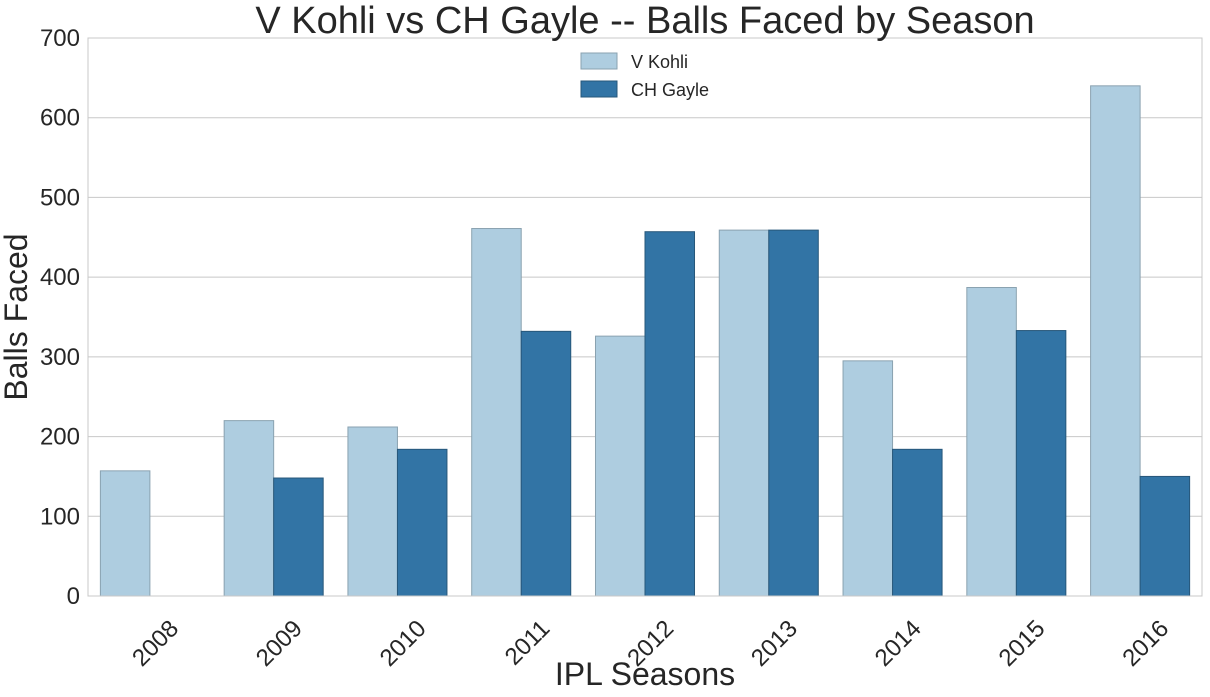 The height and width of the screenshot is (697, 1210). What do you see at coordinates (249, 508) in the screenshot?
I see `bar-v-kohli-2009` at bounding box center [249, 508].